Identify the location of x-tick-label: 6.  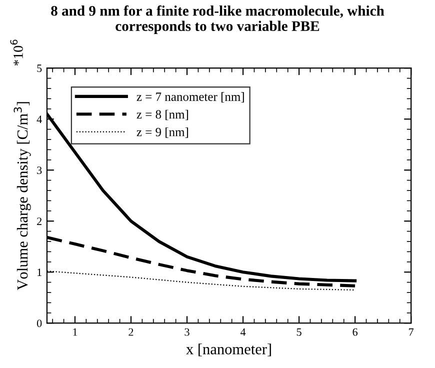
(355, 332).